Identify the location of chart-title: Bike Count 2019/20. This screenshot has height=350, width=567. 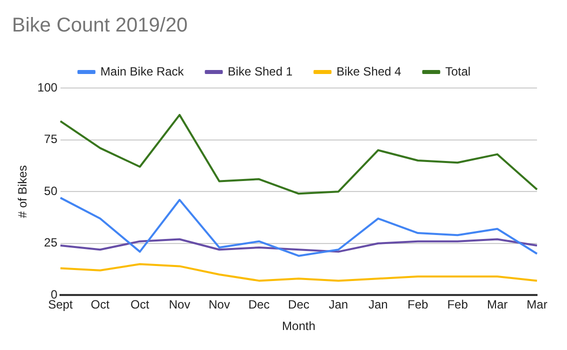
(100, 25).